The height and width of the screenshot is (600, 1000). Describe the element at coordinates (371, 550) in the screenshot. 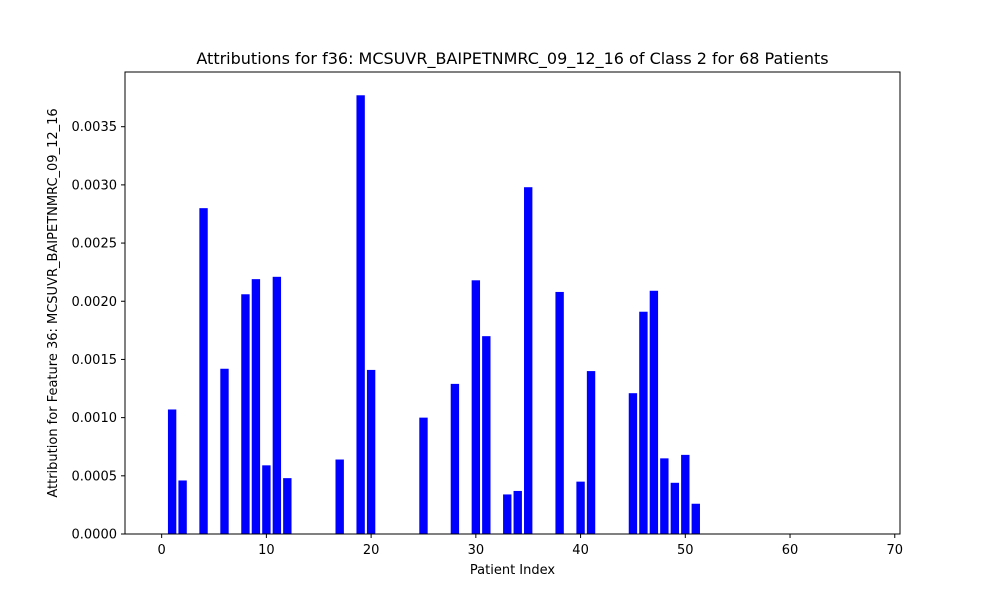

I see `x-tick-label: 20` at that location.